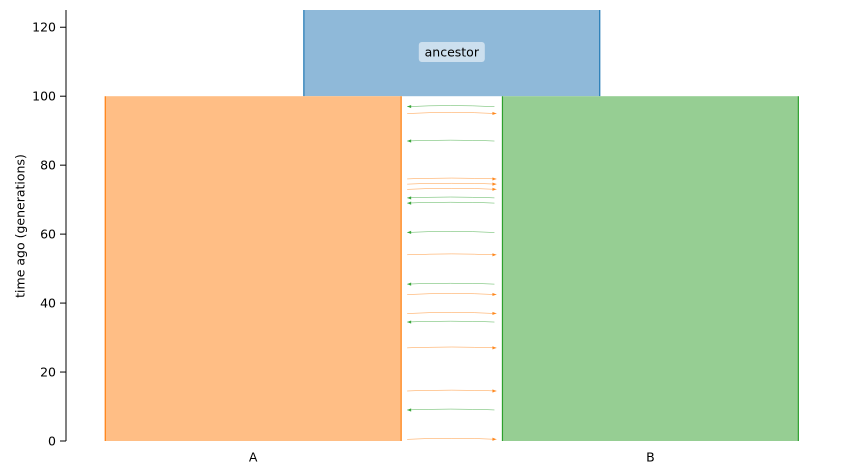 This screenshot has width=843, height=470. I want to click on y-tick-label: 40, so click(48, 303).